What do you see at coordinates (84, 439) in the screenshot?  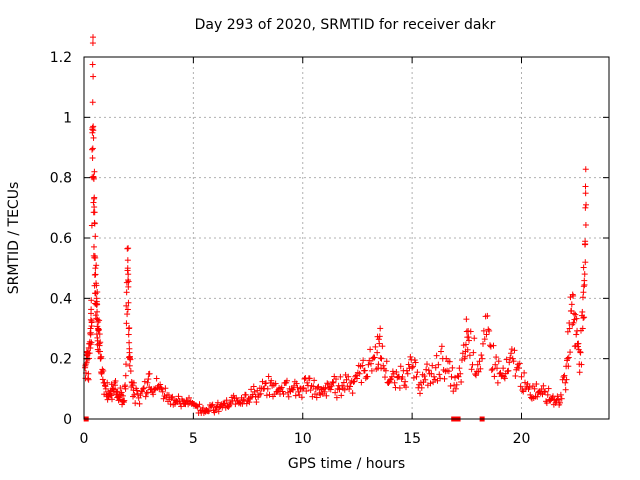 I see `x-tick-label: 0` at bounding box center [84, 439].